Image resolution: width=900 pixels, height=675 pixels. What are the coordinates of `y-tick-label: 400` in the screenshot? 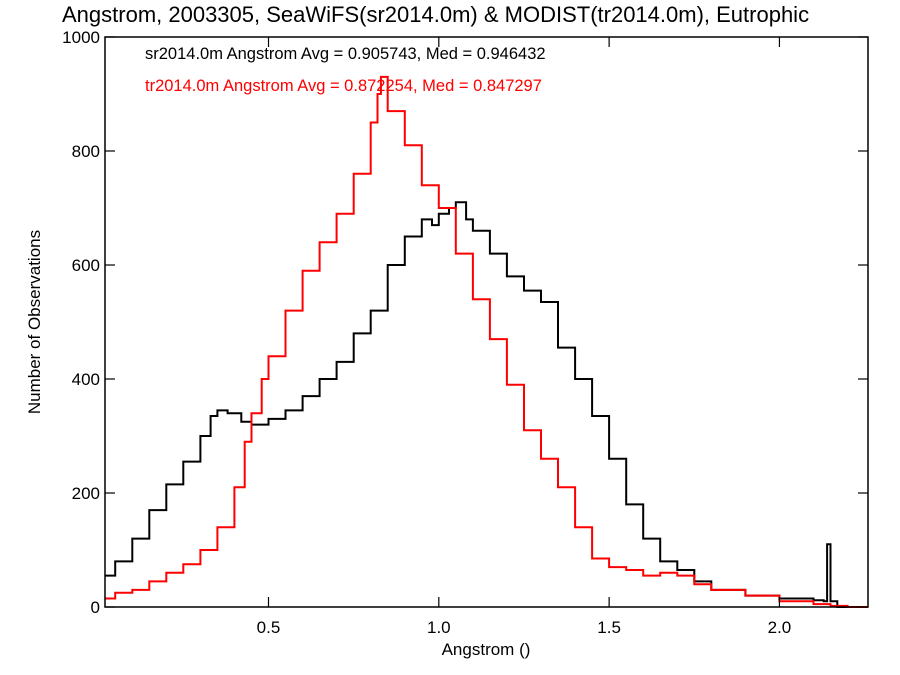 It's located at (86, 379).